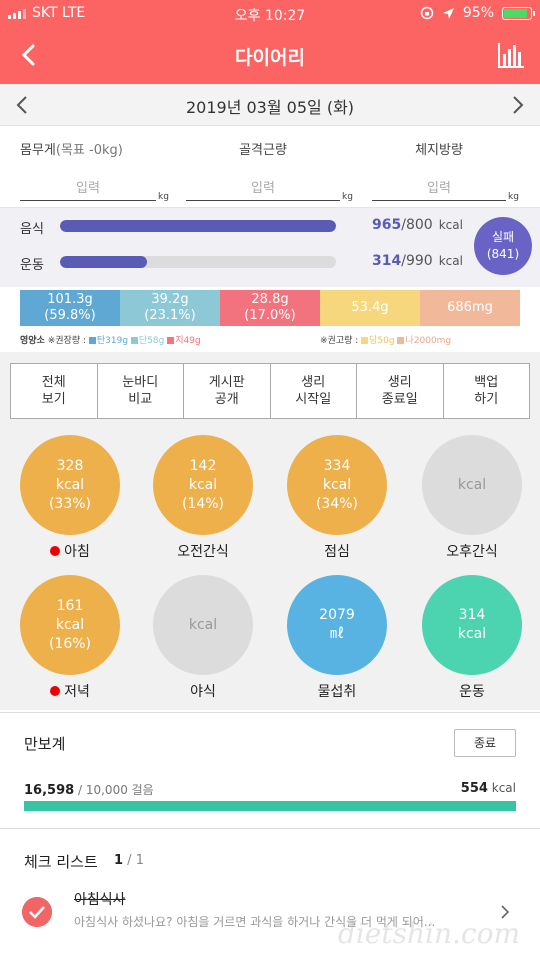 This screenshot has height=960, width=540. What do you see at coordinates (347, 197) in the screenshot?
I see `muscle-unit: kg` at bounding box center [347, 197].